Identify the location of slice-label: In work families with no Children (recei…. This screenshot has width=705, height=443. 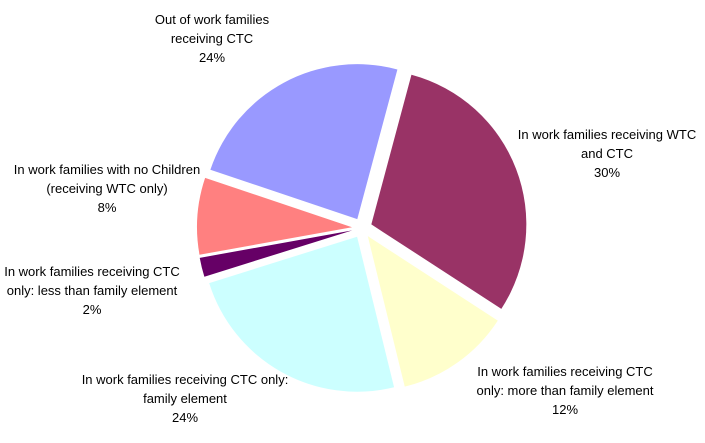
(107, 188).